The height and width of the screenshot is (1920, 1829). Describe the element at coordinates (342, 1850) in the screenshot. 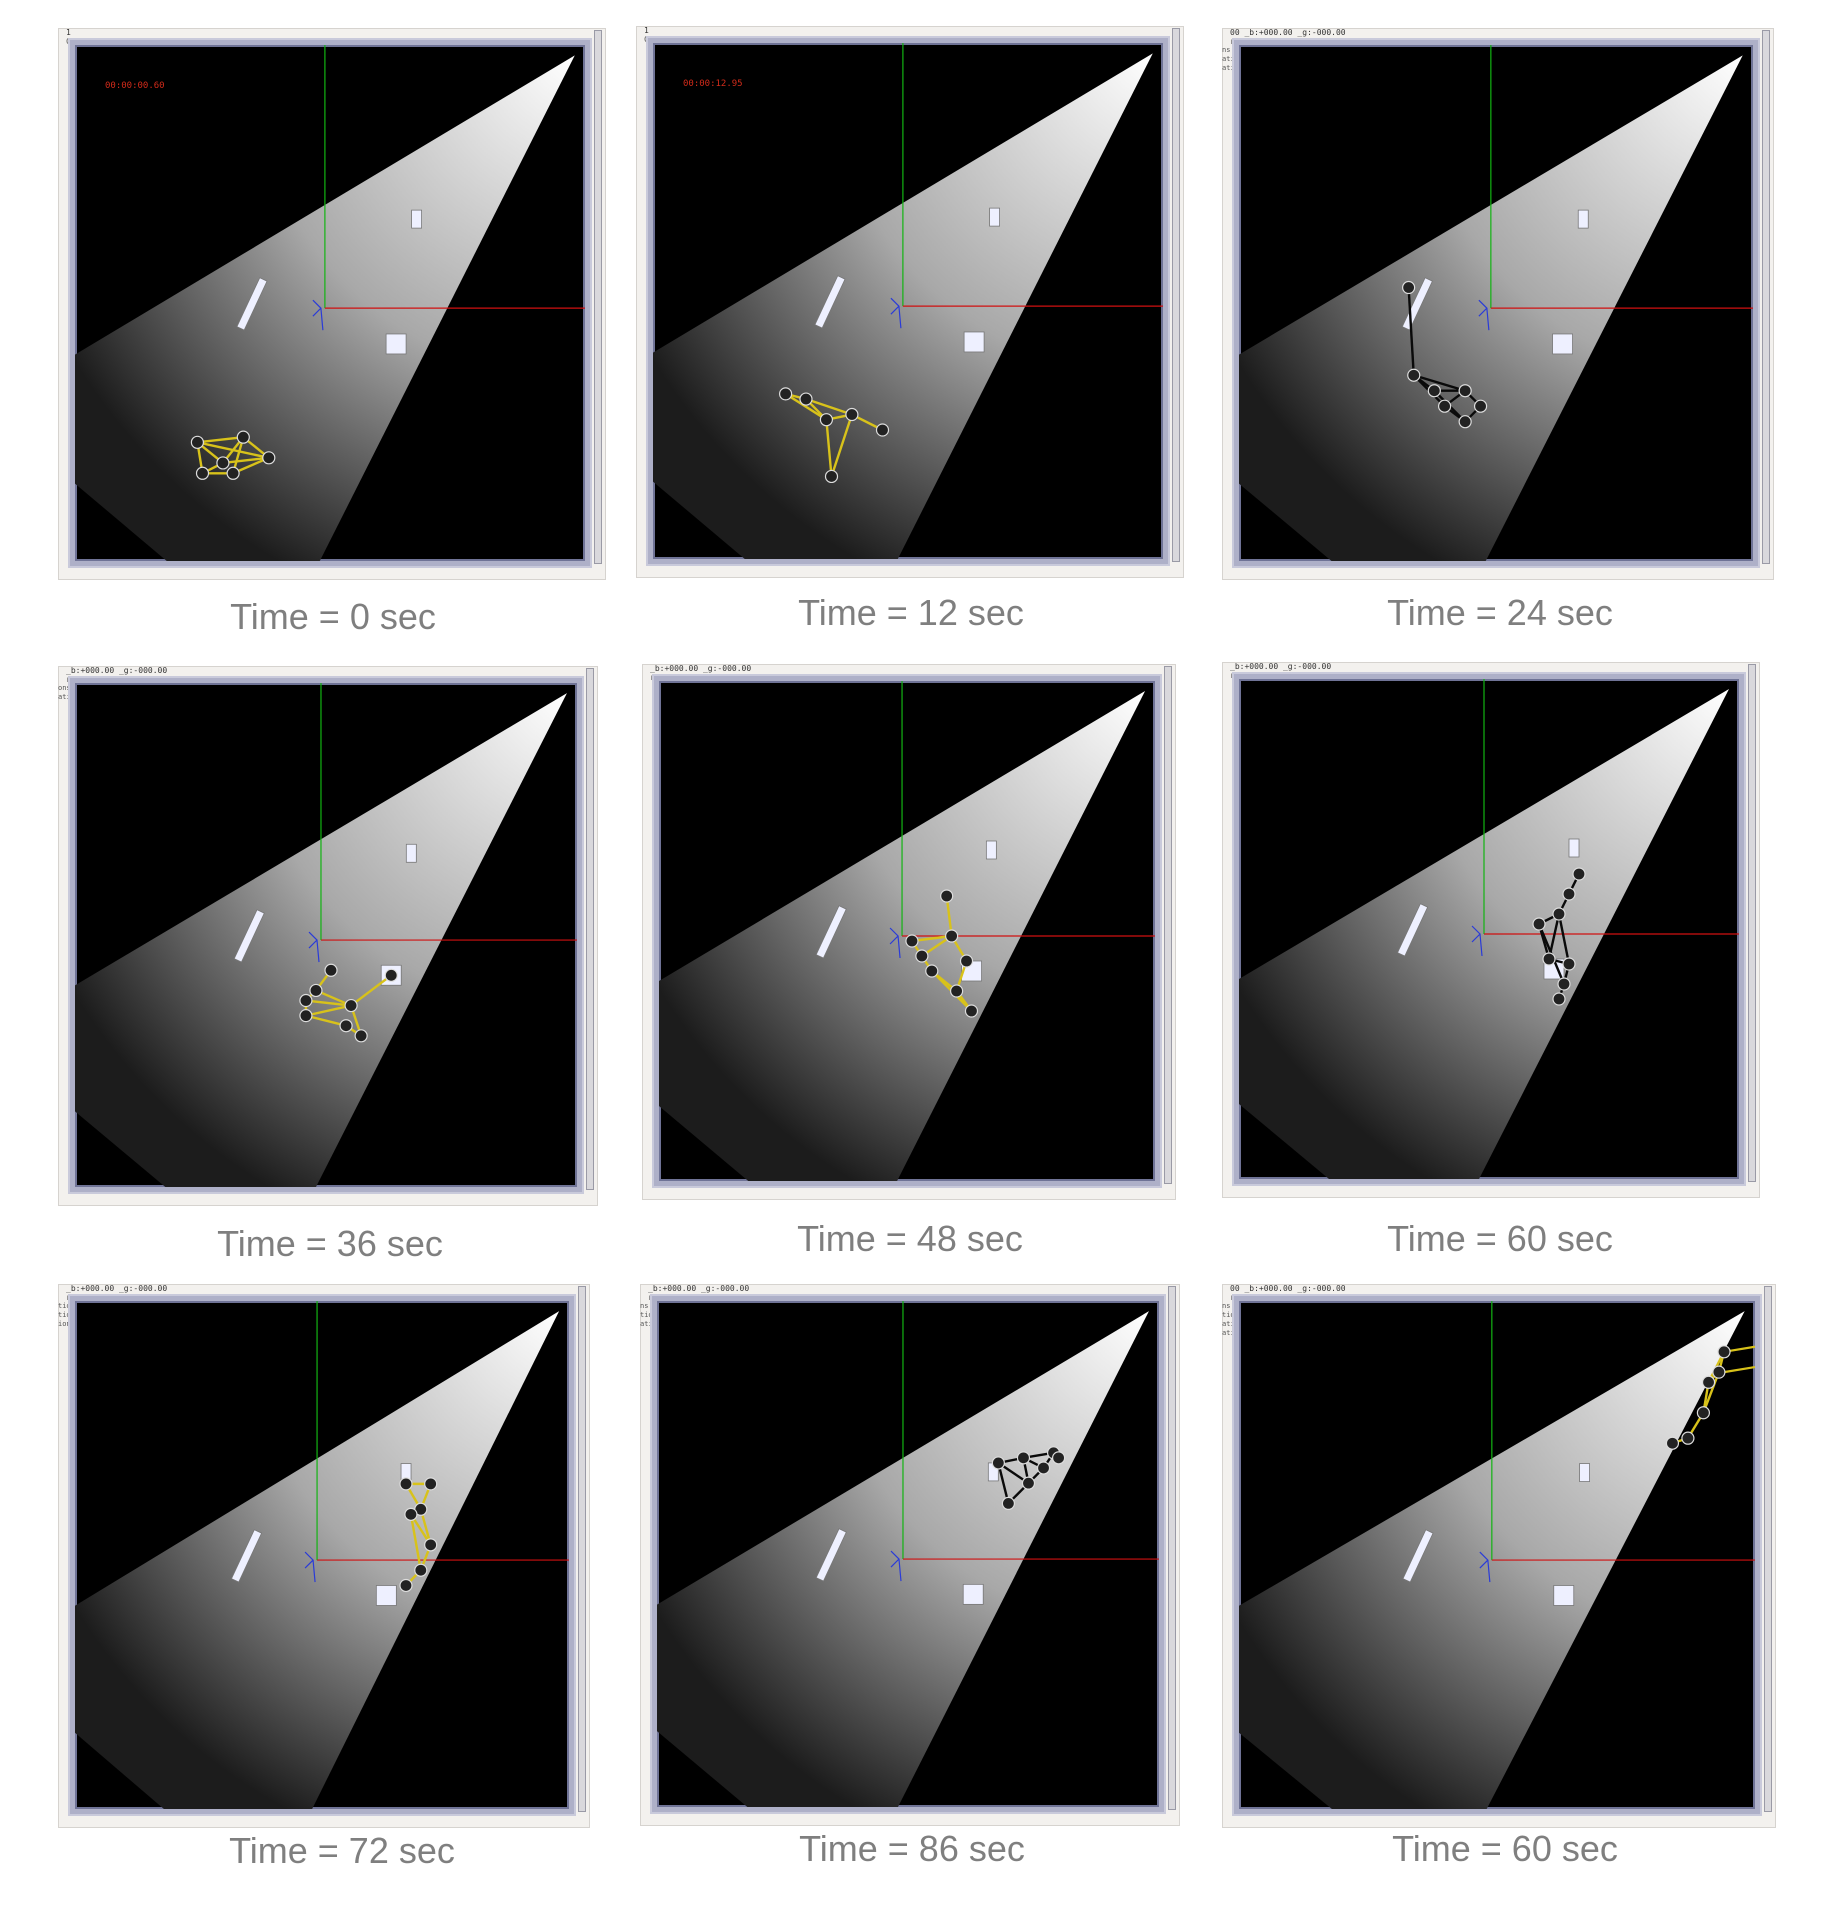

I see `time-caption: Time = 72 sec` at that location.